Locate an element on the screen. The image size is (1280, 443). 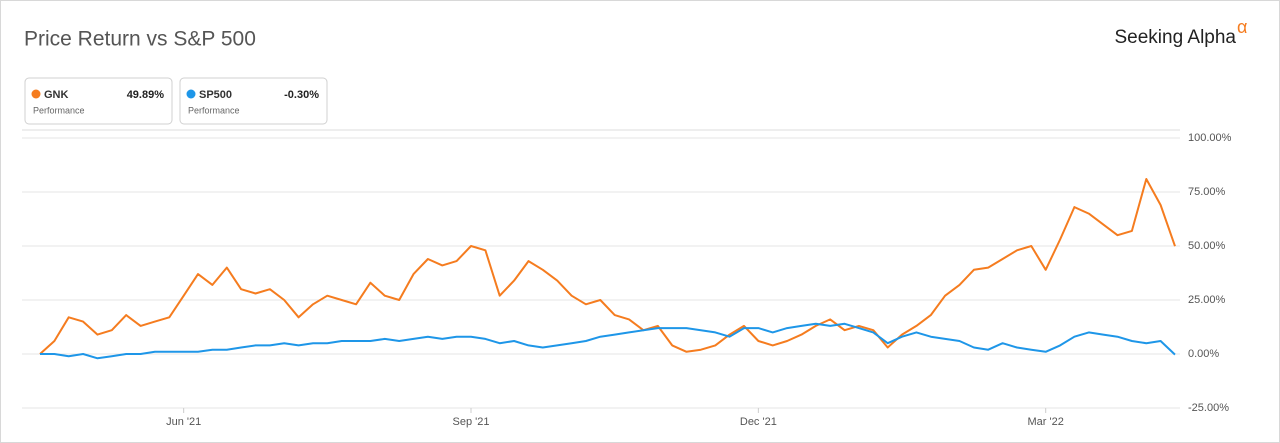
brand: Seeking Alpha is located at coordinates (1176, 37).